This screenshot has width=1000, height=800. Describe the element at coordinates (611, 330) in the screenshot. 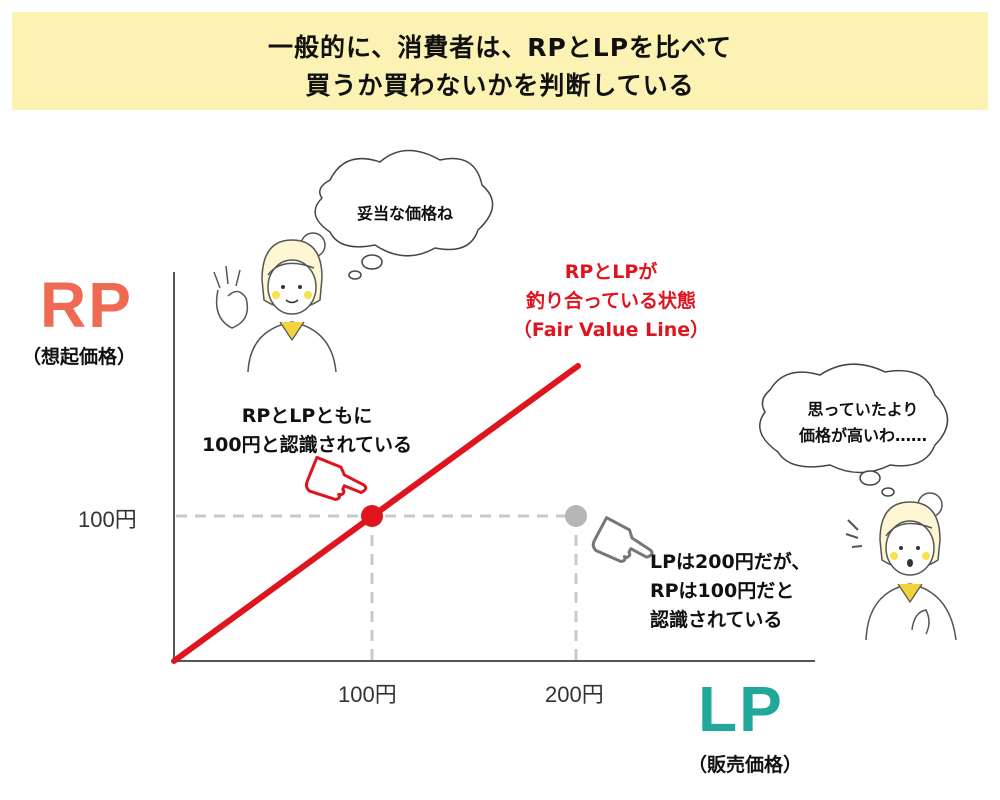

I see `fair-value-note-line-3: （Fair Value Line）` at that location.